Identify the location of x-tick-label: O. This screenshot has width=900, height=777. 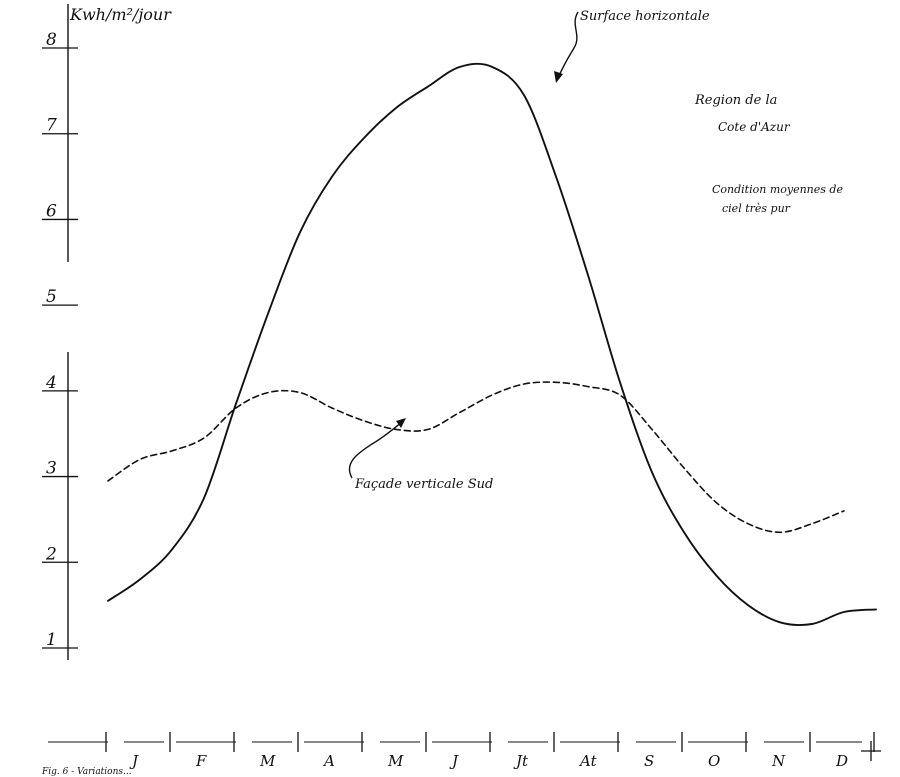
(714, 761).